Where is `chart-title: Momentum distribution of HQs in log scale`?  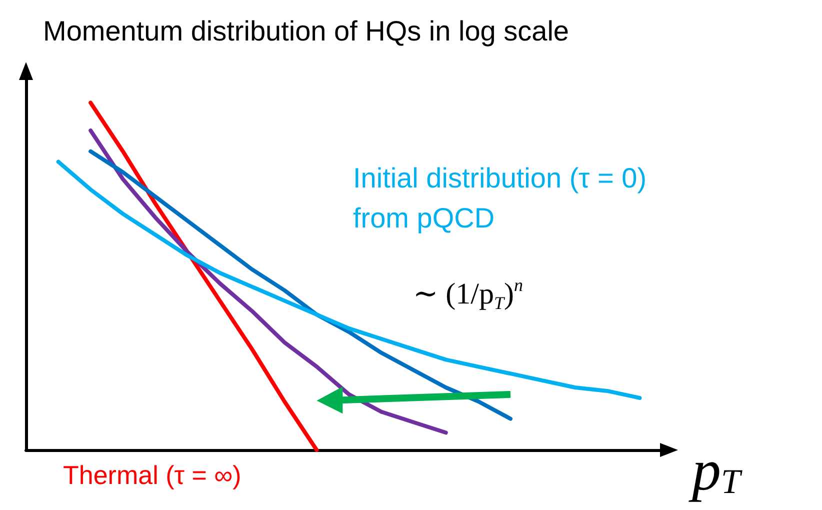
chart-title: Momentum distribution of HQs in log scale is located at coordinates (306, 31).